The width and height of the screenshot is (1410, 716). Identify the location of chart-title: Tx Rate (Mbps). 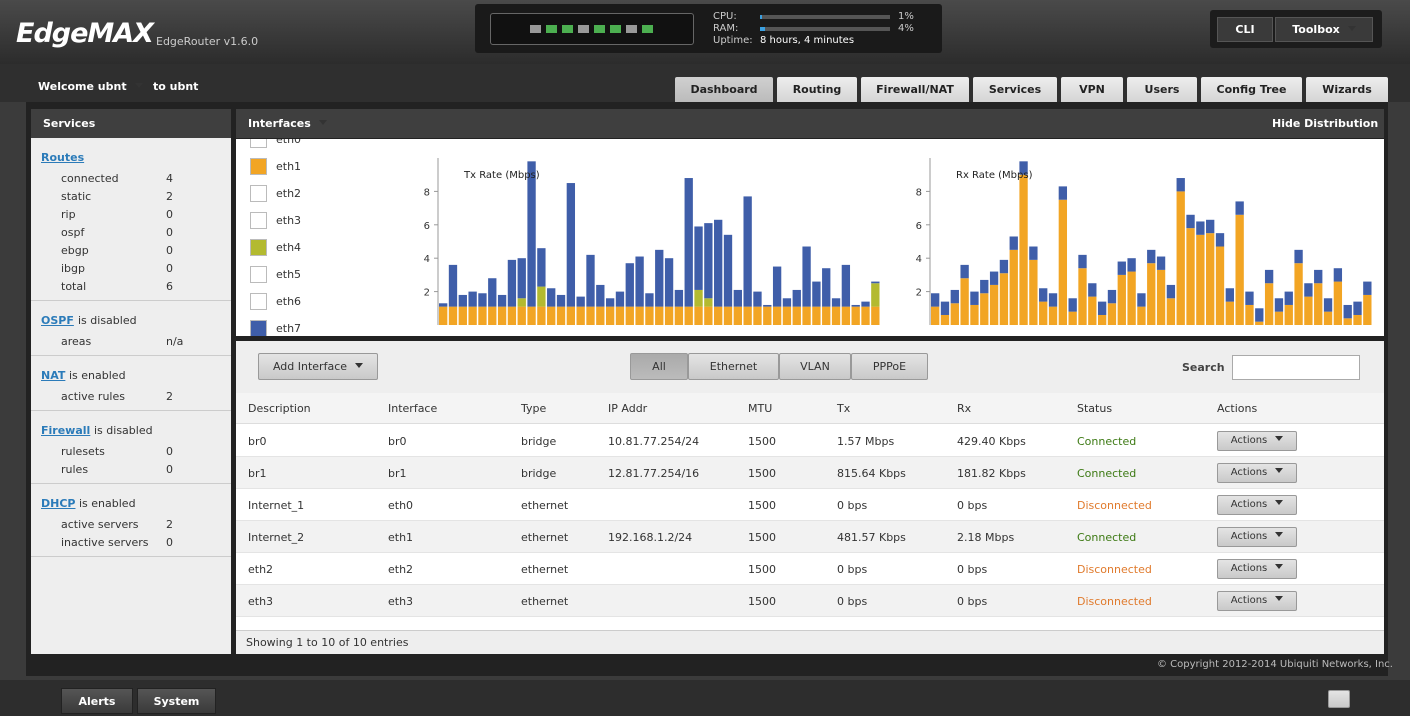
(501, 175).